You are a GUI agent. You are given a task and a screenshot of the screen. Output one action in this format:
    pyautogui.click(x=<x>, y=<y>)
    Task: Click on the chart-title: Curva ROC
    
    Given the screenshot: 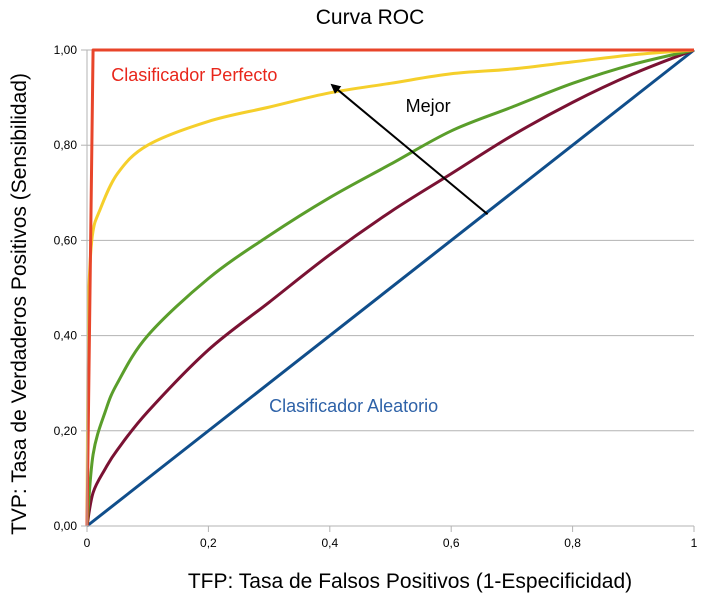 What is the action you would take?
    pyautogui.click(x=370, y=17)
    